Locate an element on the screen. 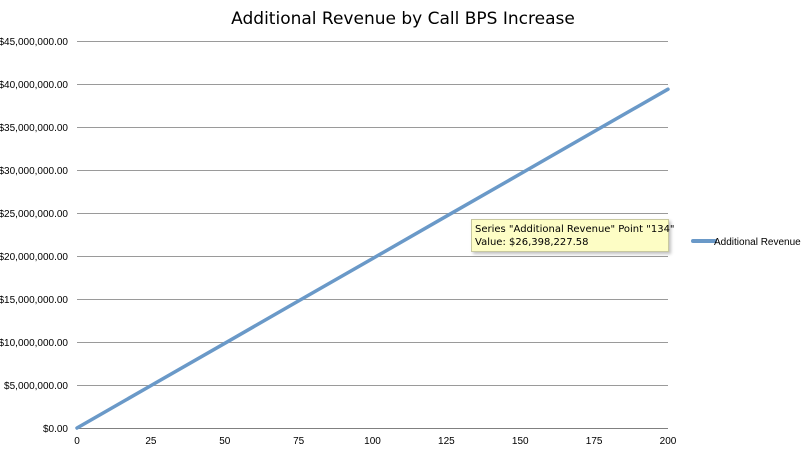 The image size is (806, 449). y-tick-label: $45,000,000.00 is located at coordinates (34, 42).